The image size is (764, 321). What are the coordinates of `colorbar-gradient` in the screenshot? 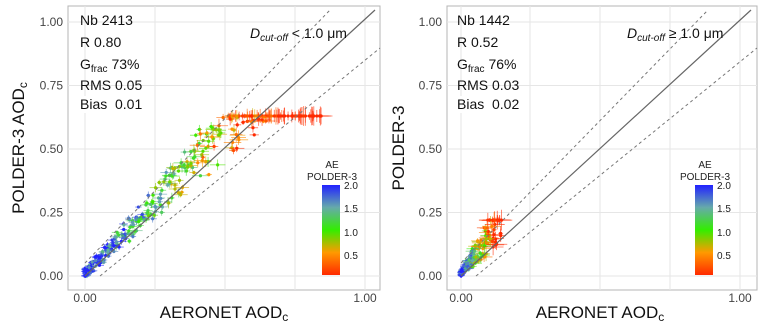 It's located at (704, 230).